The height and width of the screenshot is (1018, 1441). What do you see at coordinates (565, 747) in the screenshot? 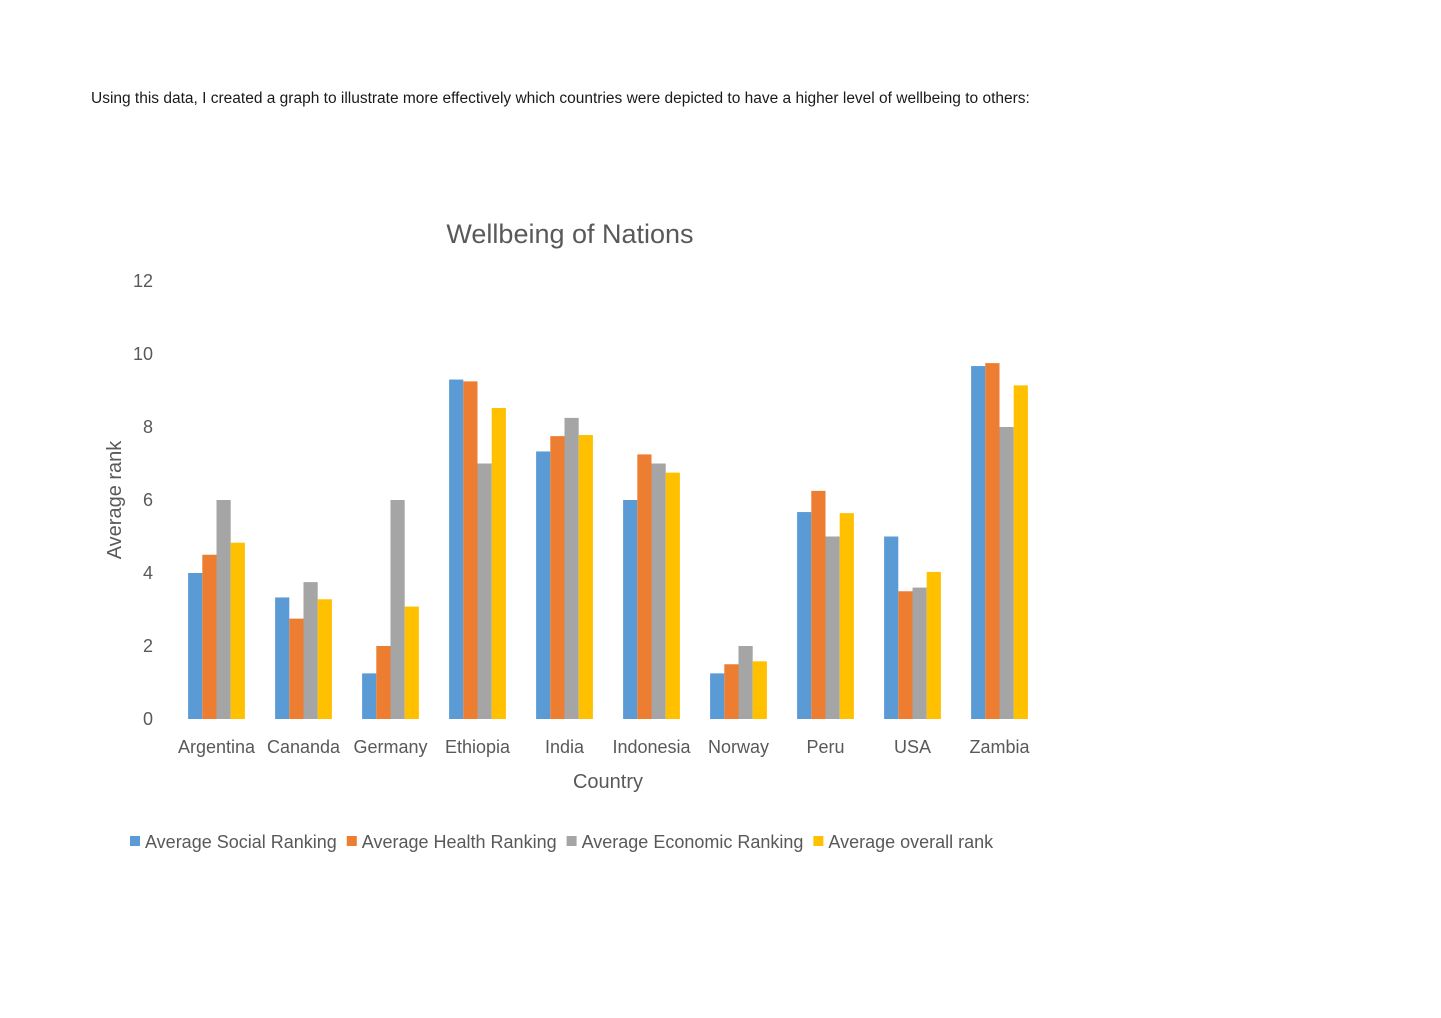
I see `x-tick-label: India` at bounding box center [565, 747].